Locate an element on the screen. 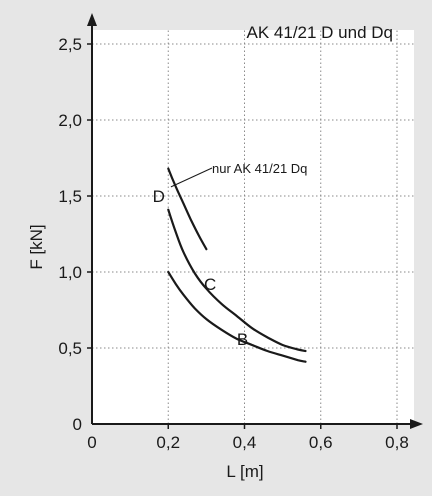 The height and width of the screenshot is (496, 432). y-tick-label: 0 is located at coordinates (77, 424).